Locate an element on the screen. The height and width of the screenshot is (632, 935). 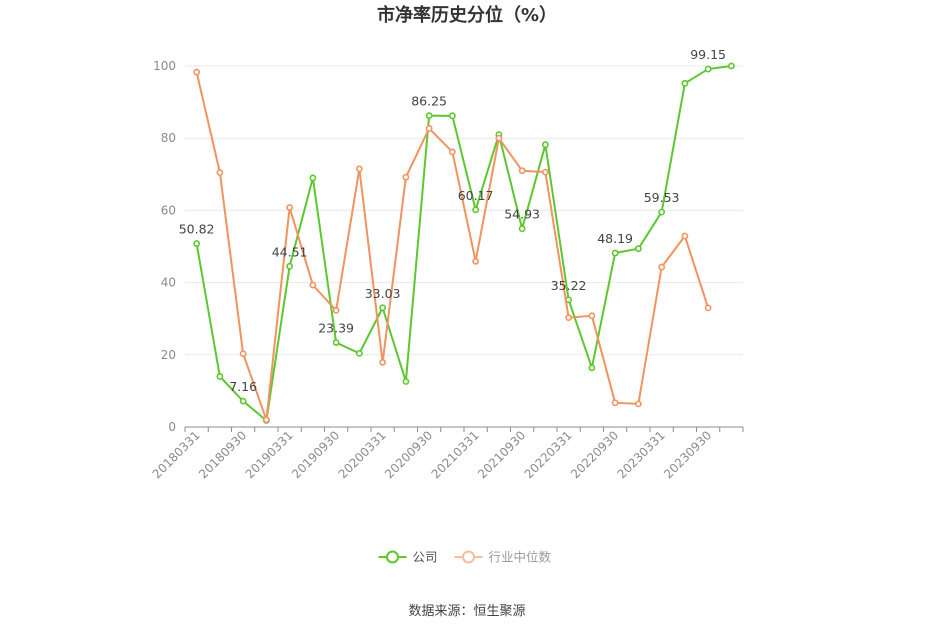
y-tick-label: 80 is located at coordinates (168, 138).